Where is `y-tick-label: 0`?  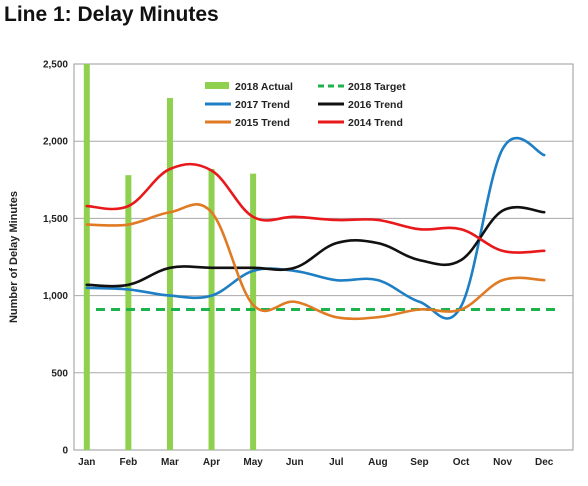
y-tick-label: 0 is located at coordinates (65, 451).